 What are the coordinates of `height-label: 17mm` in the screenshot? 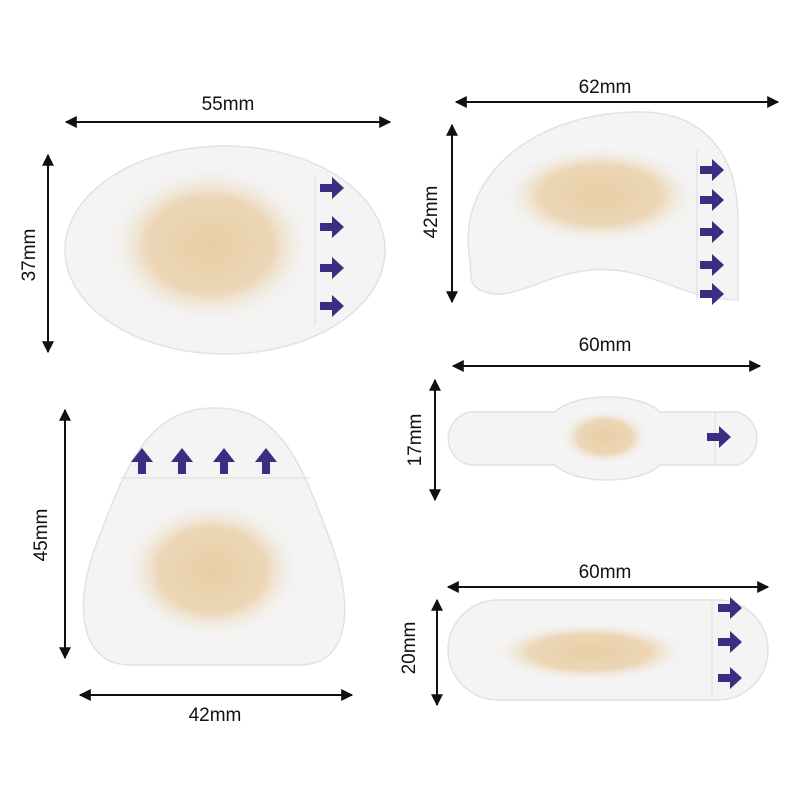 It's located at (415, 440).